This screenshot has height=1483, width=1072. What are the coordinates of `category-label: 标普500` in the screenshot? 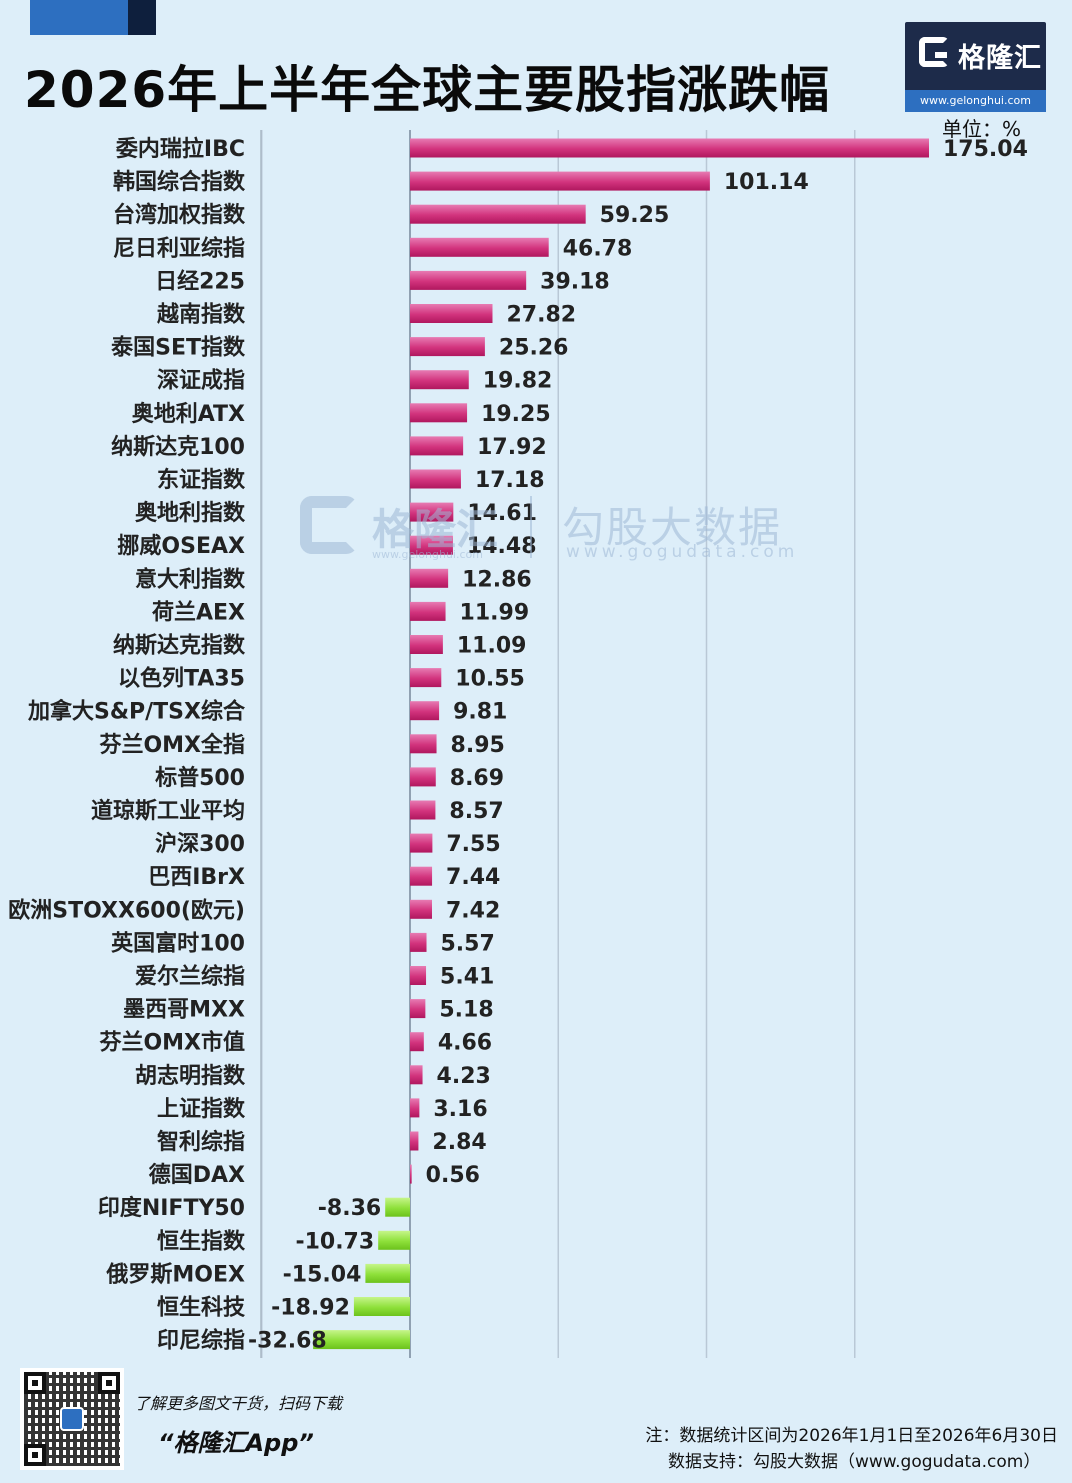 It's located at (200, 778).